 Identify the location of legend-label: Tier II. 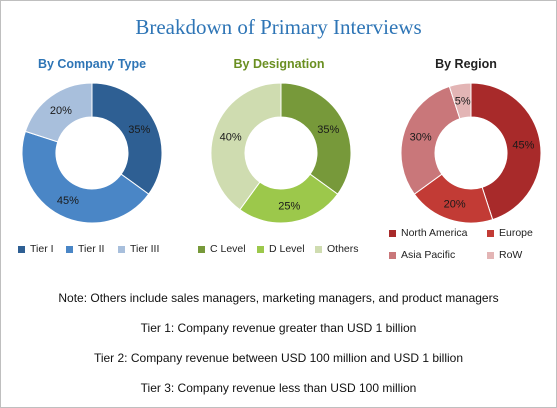
(91, 249).